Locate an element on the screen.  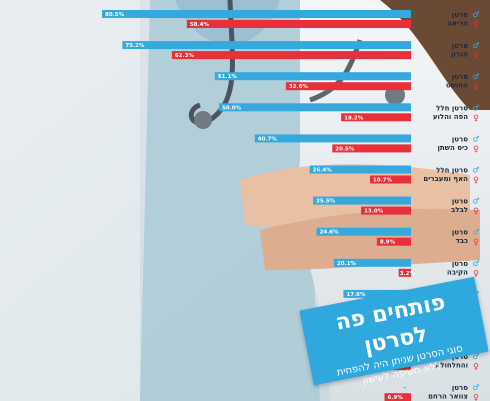
bar-value-label: 8.9% is located at coordinates (388, 243).